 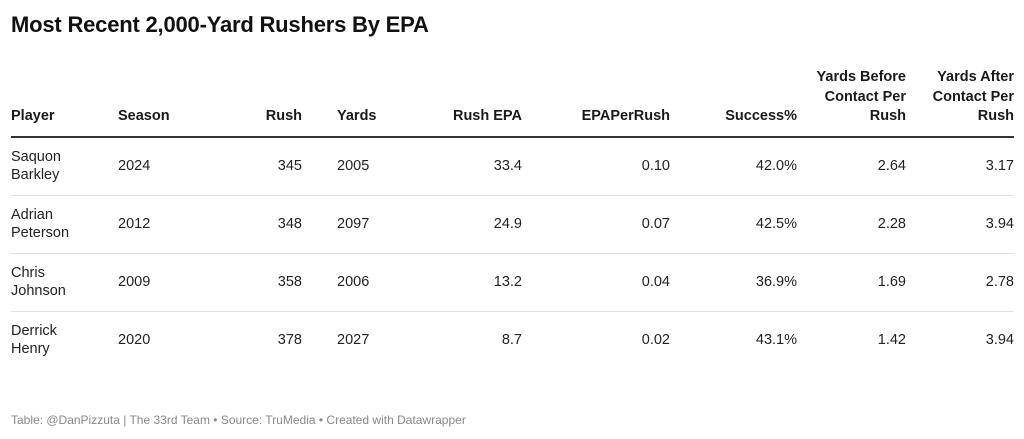 What do you see at coordinates (851, 224) in the screenshot?
I see `yards-before-contact-cell: 2.28` at bounding box center [851, 224].